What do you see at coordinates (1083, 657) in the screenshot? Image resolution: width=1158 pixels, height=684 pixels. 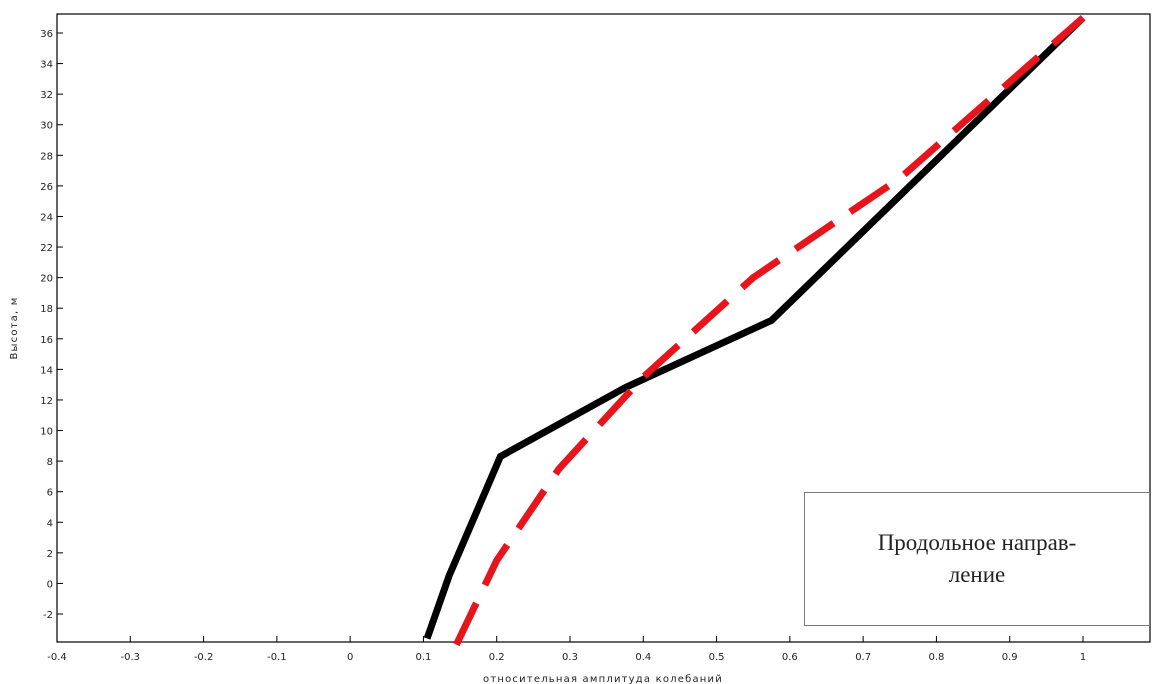 I see `x-tick-label: 1` at bounding box center [1083, 657].